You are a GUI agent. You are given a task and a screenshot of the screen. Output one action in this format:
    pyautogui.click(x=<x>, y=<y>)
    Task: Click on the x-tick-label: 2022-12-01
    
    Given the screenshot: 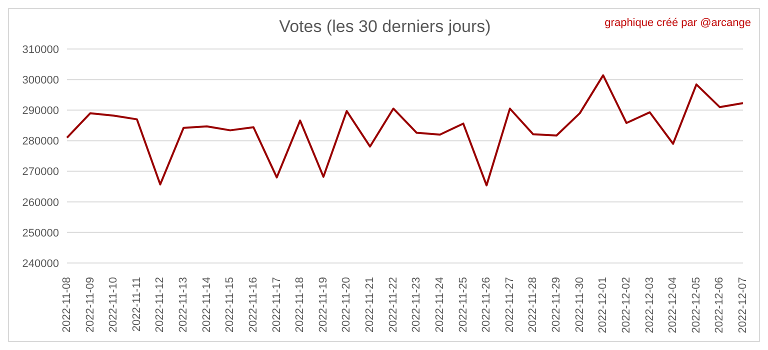 What is the action you would take?
    pyautogui.click(x=603, y=305)
    